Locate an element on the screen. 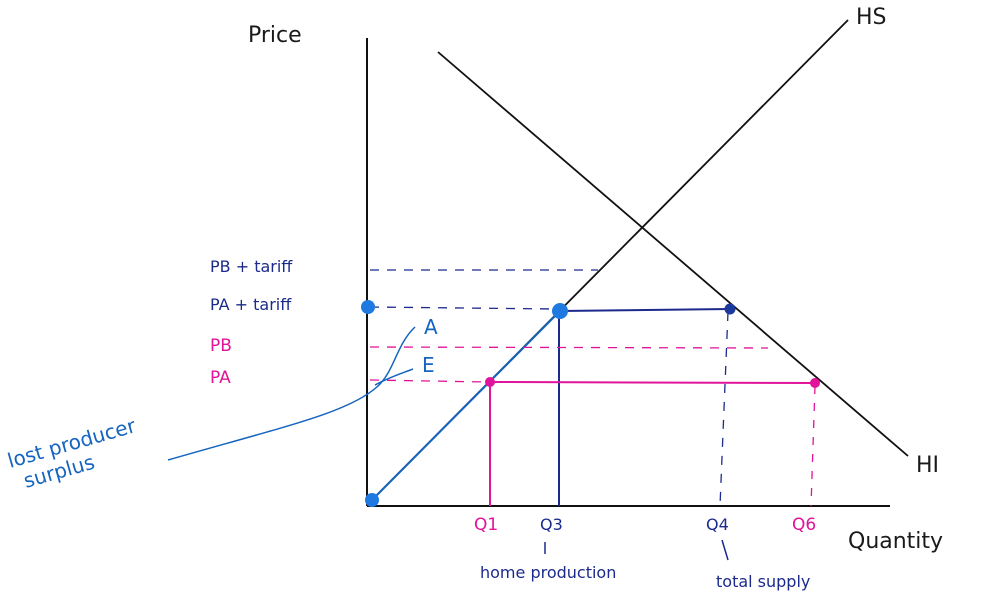 The width and height of the screenshot is (992, 595). pa-dashed-line is located at coordinates (429, 381).